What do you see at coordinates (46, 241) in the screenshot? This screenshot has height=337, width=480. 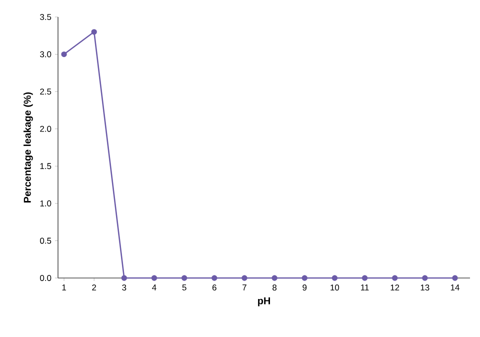 I see `y-tick-label: 0.5` at bounding box center [46, 241].